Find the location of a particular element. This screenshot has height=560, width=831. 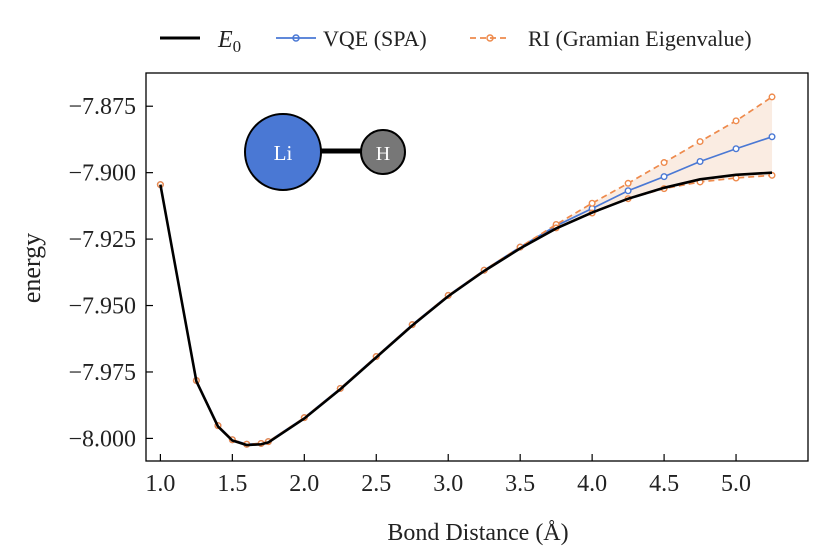

x-tick-label: 5.0 is located at coordinates (736, 484).